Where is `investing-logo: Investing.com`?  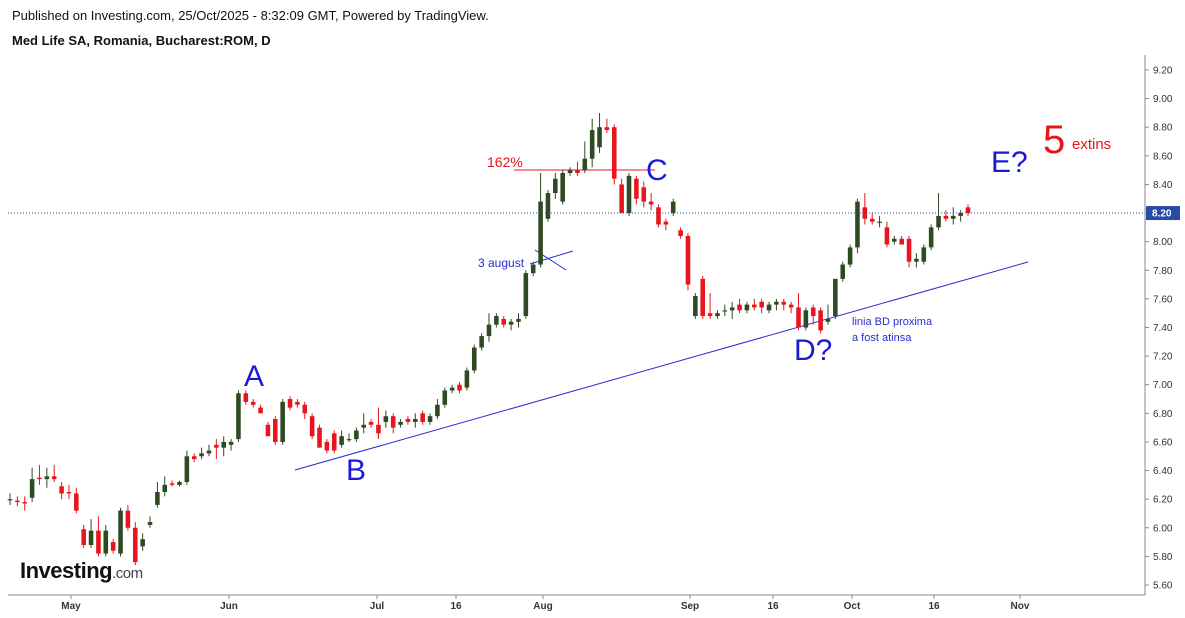 investing-logo: Investing.com is located at coordinates (81, 571).